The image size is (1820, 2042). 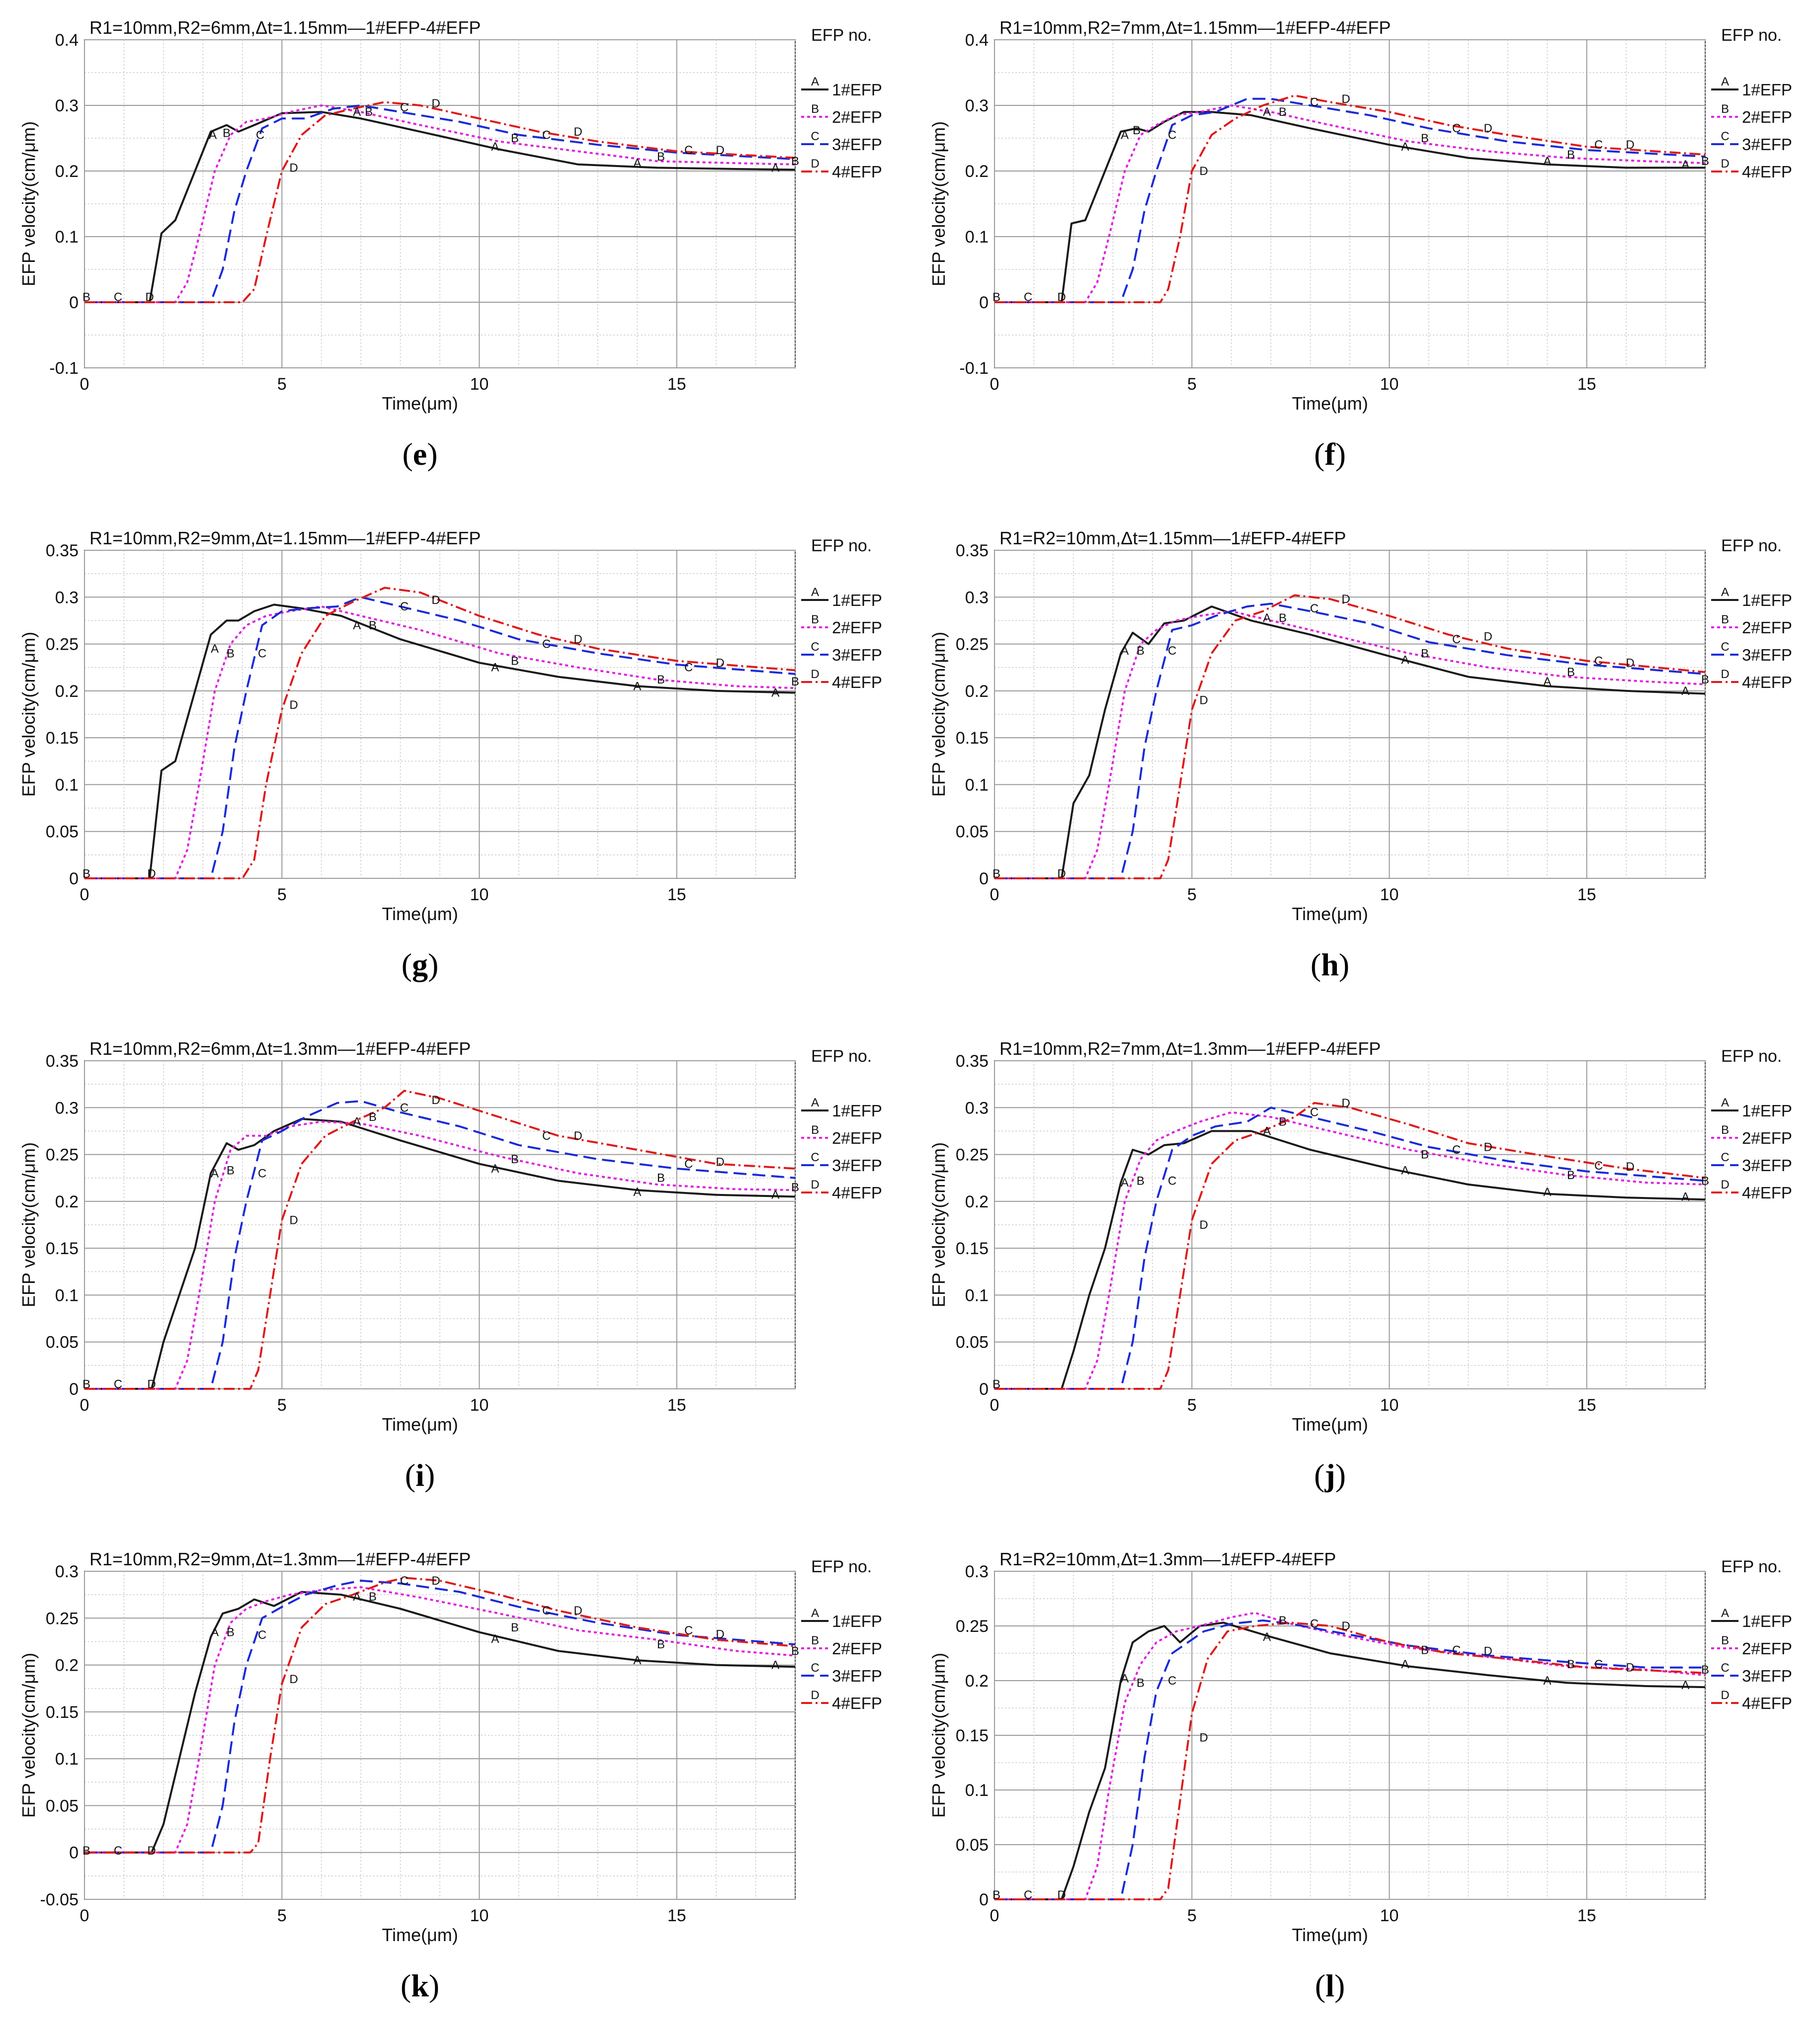 I want to click on series-line-1#EFP, so click(x=1350, y=1761).